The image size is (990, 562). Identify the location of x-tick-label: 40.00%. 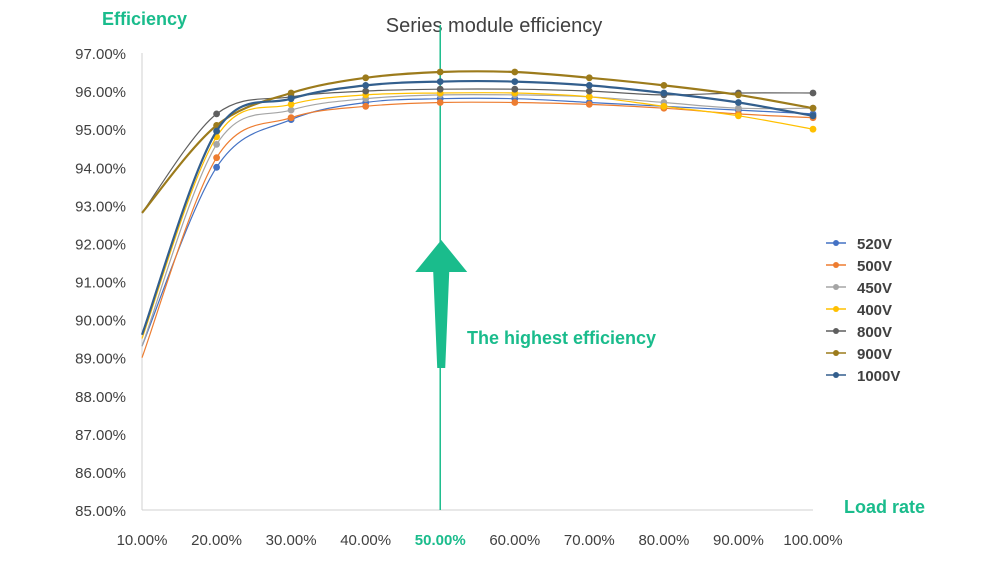
(365, 540).